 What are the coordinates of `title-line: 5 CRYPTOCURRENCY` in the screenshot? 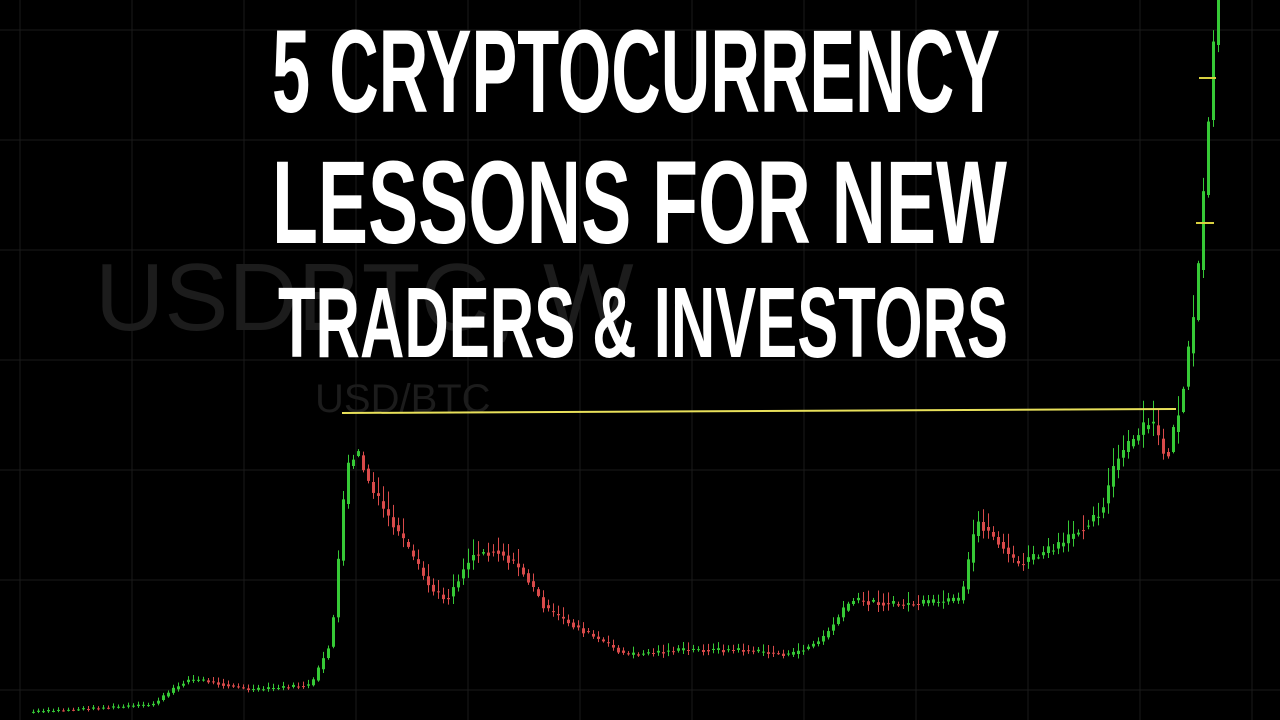 It's located at (636, 72).